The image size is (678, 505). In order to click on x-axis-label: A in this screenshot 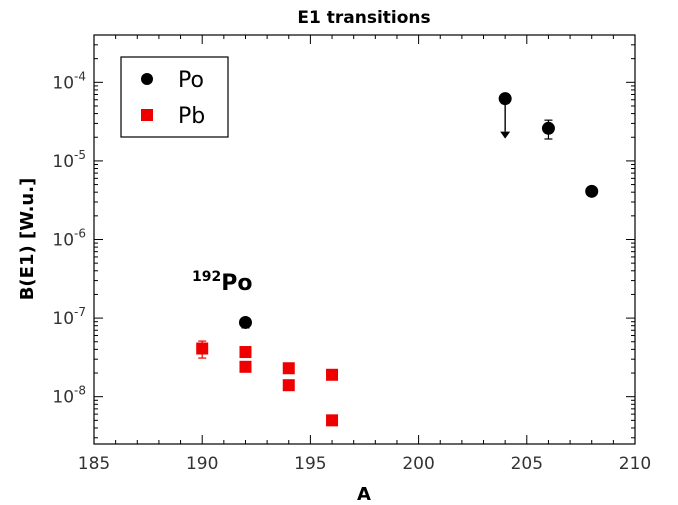, I will do `click(364, 494)`.